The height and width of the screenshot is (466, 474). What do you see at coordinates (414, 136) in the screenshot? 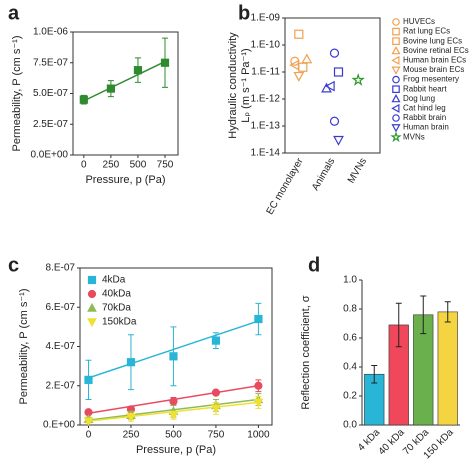
I see `legend-label: MVNs` at bounding box center [414, 136].